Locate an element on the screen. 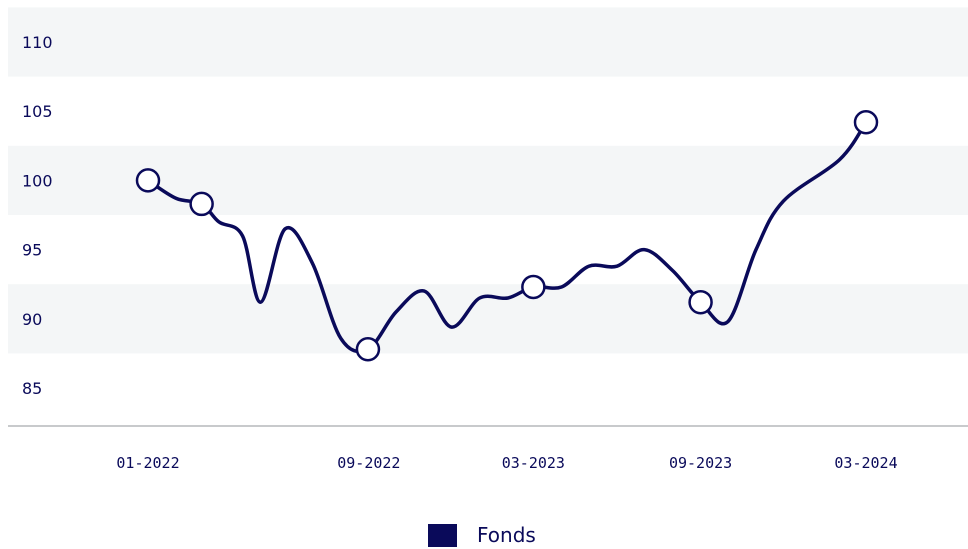  legend-swatch-fonds is located at coordinates (442, 535).